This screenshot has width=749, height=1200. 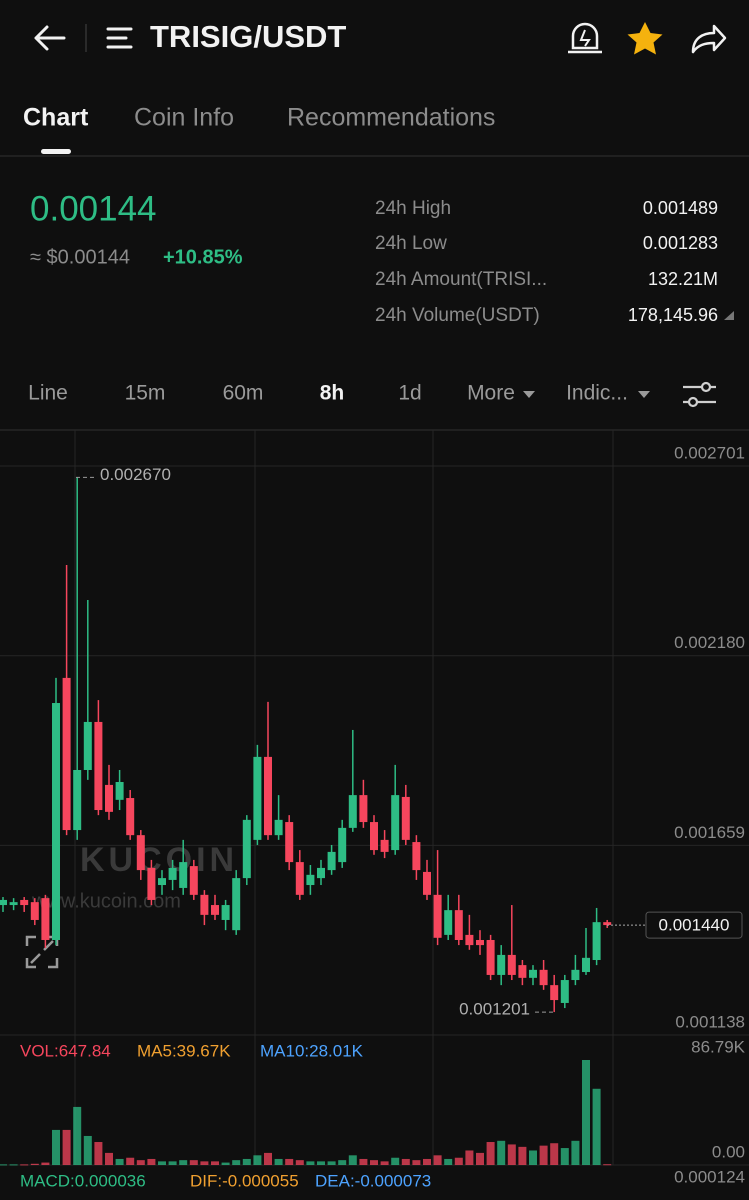 I want to click on dropdown-caret, so click(x=644, y=394).